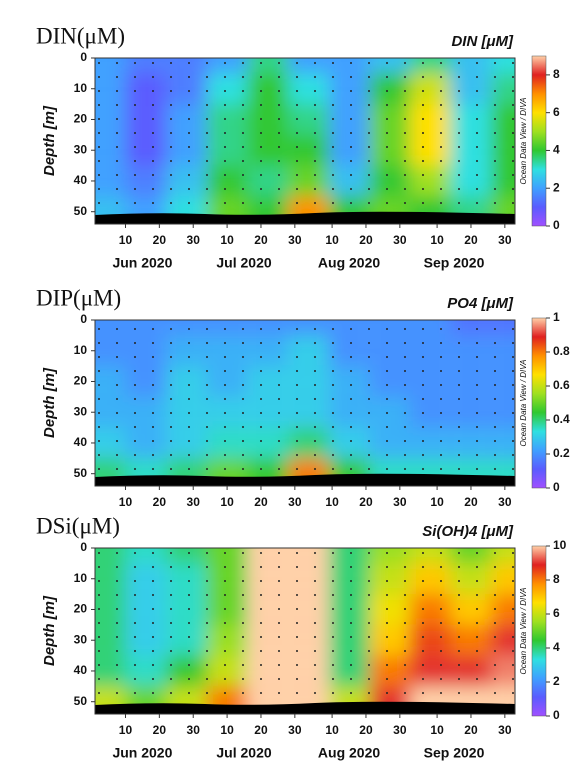 Image resolution: width=576 pixels, height=772 pixels. What do you see at coordinates (561, 419) in the screenshot?
I see `colorbar-tick-label: 0.4` at bounding box center [561, 419].